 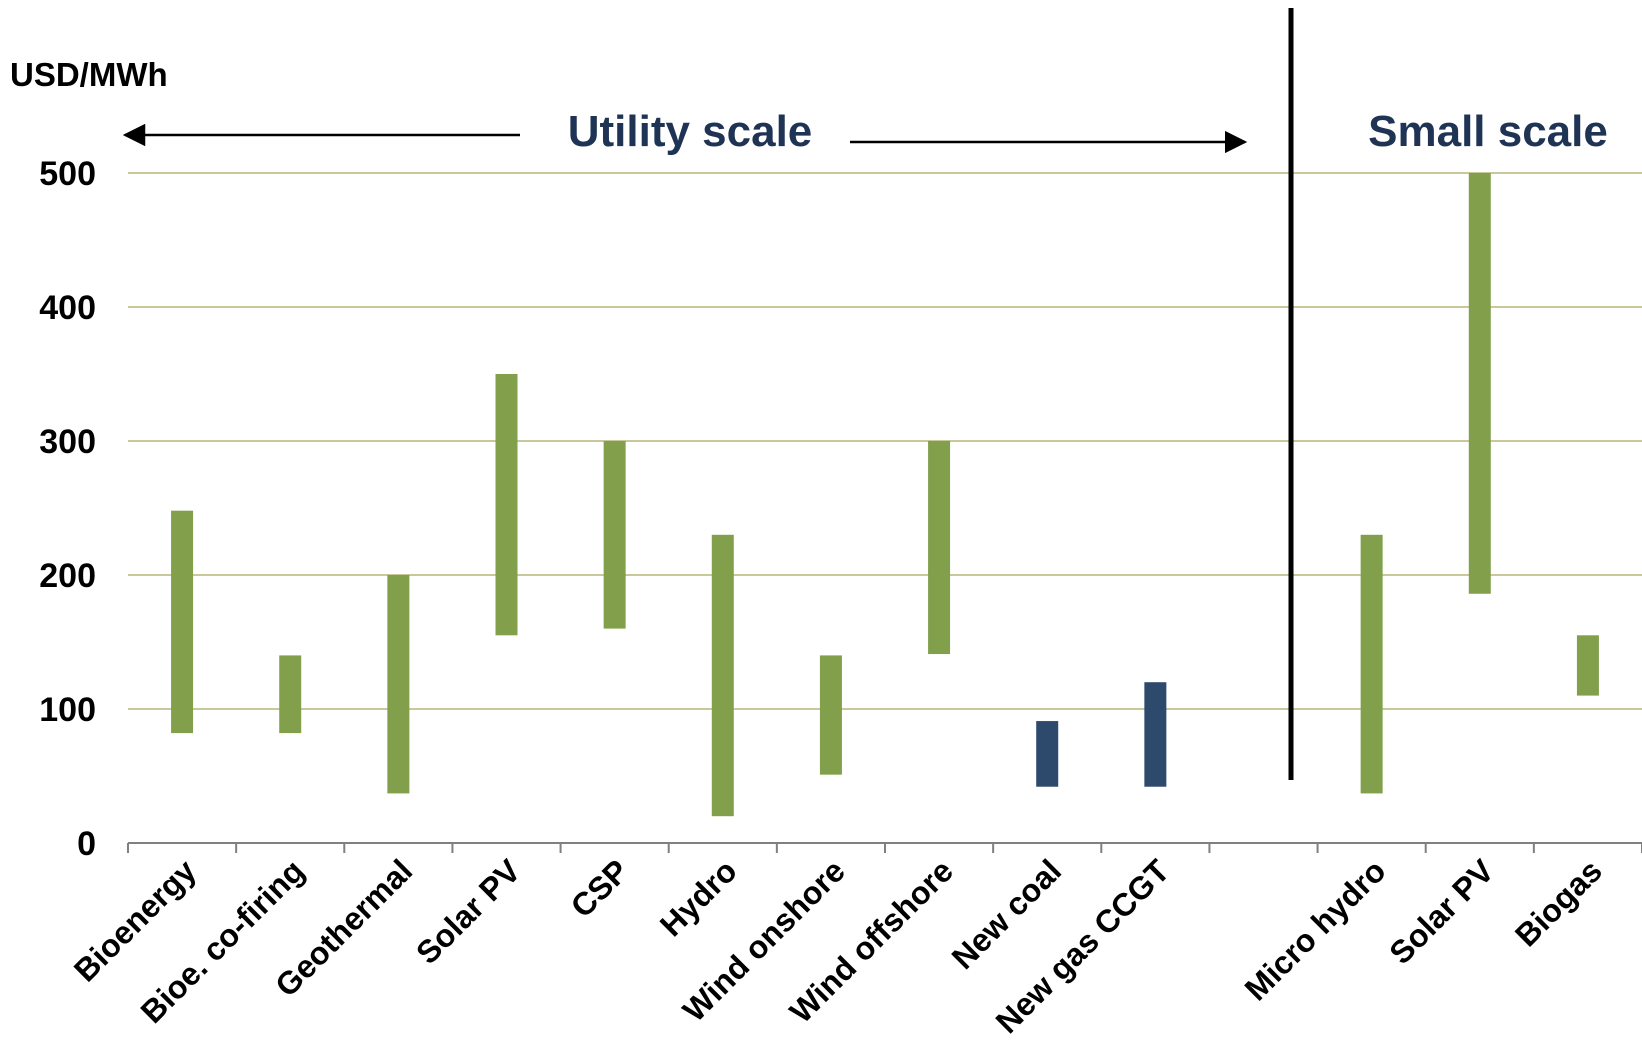 What do you see at coordinates (690, 131) in the screenshot?
I see `utility-scale-annotation: Utility scale` at bounding box center [690, 131].